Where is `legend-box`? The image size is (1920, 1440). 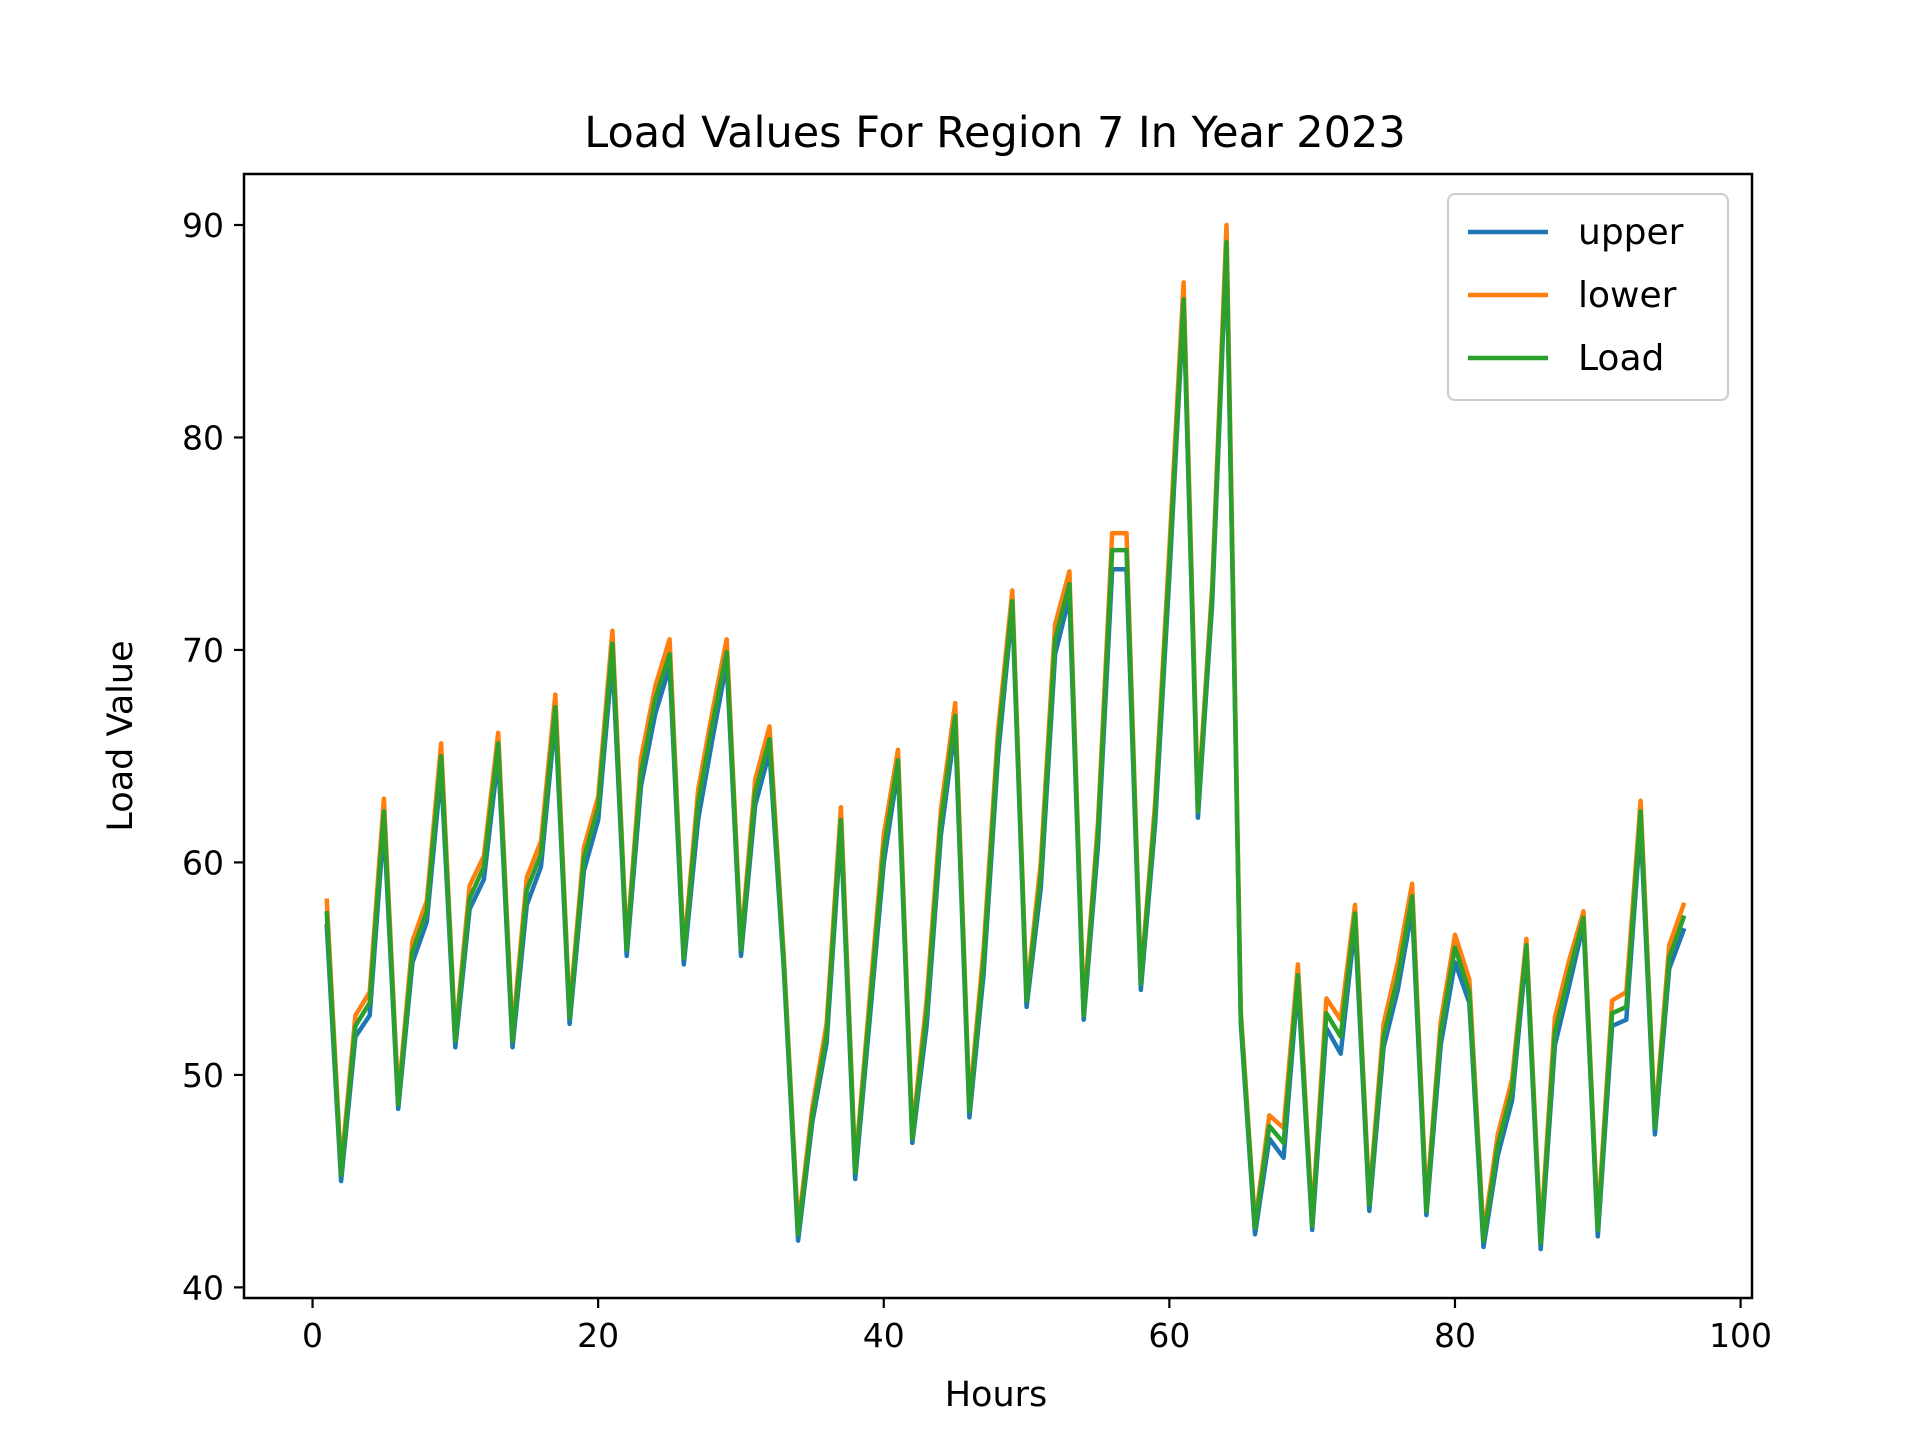
legend-box is located at coordinates (1588, 297).